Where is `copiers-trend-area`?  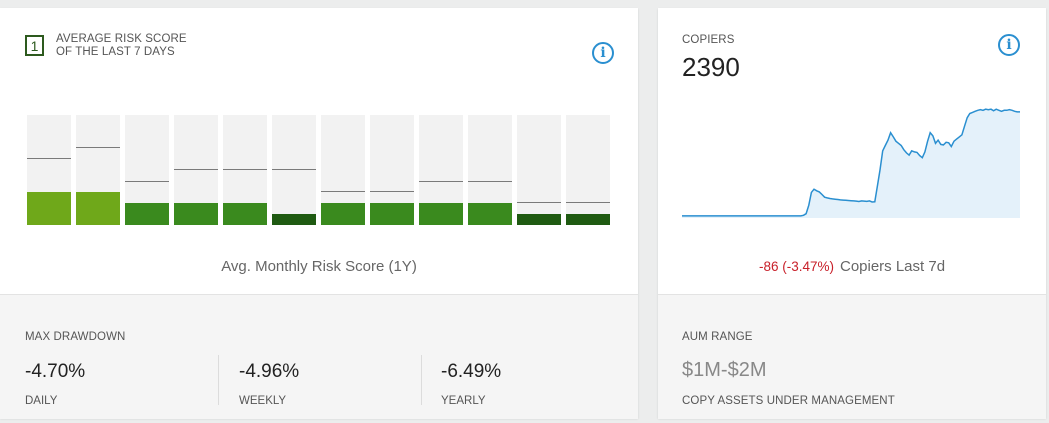
copiers-trend-area is located at coordinates (851, 163).